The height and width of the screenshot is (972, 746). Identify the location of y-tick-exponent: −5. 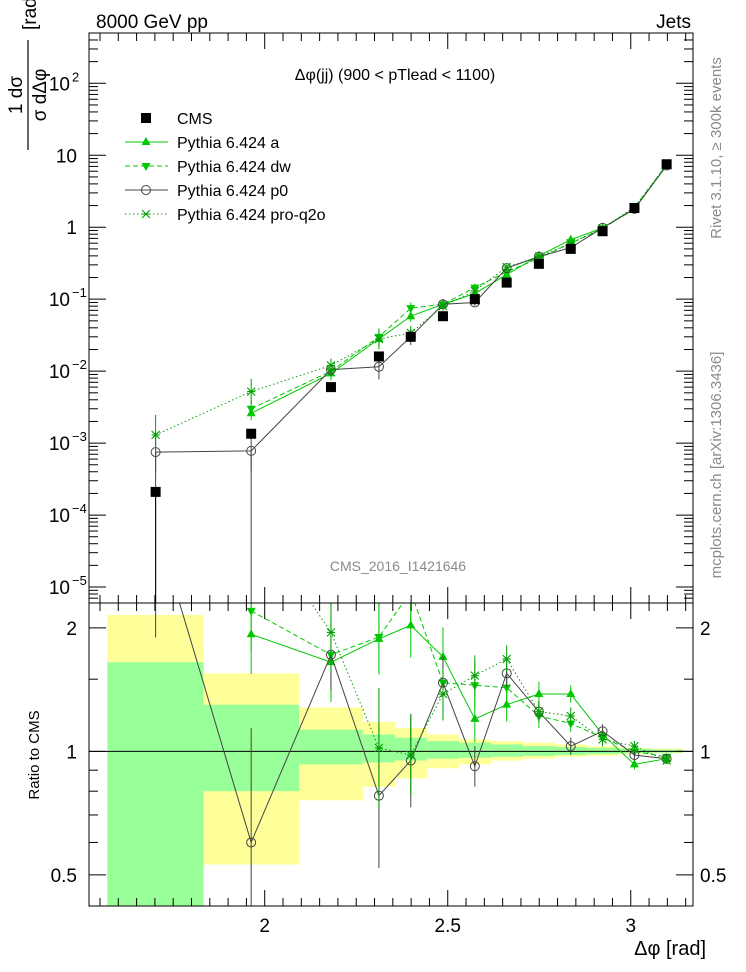
(79, 580).